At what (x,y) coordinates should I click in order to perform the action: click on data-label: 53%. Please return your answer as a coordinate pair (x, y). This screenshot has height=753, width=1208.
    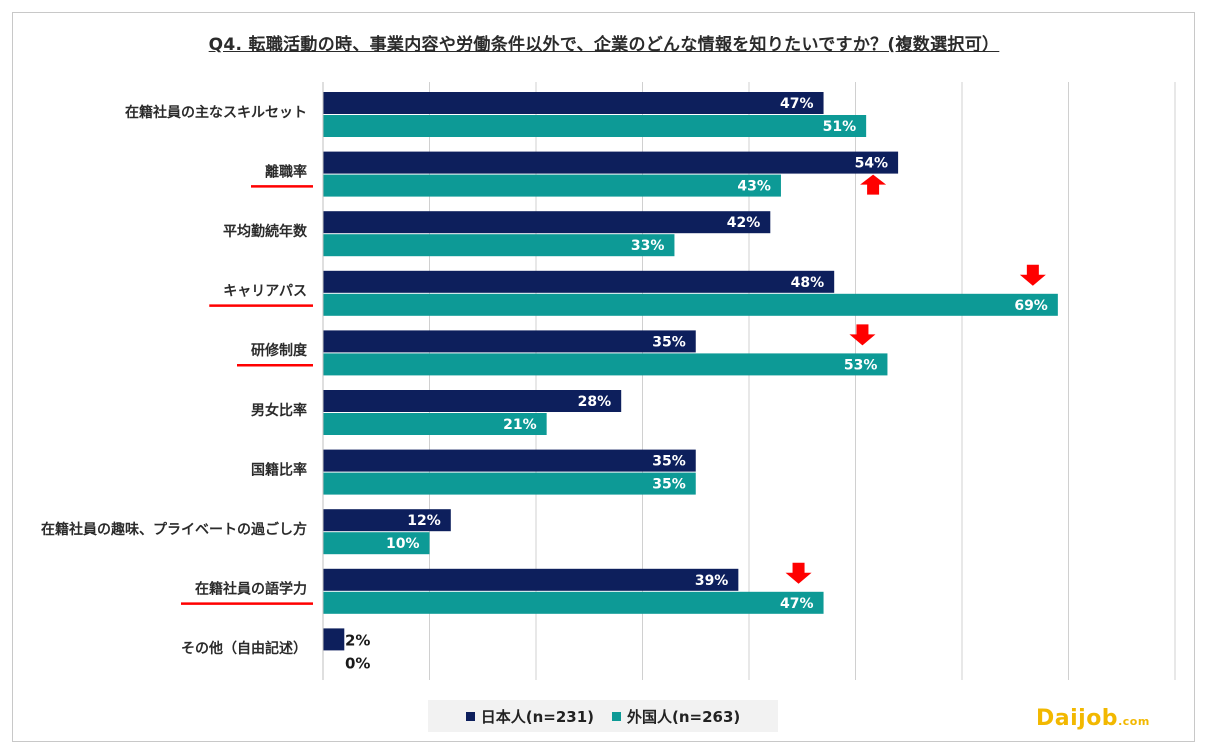
    Looking at the image, I should click on (861, 365).